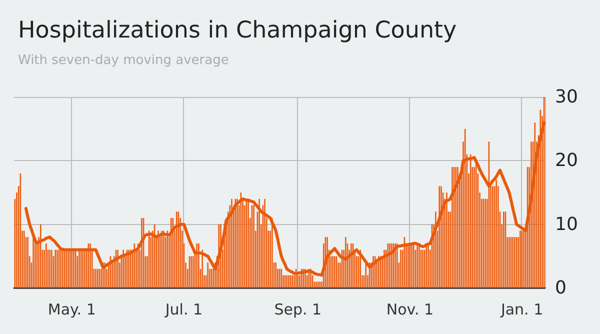 The height and width of the screenshot is (334, 600). Describe the element at coordinates (566, 224) in the screenshot. I see `y-tick-label: 10` at that location.